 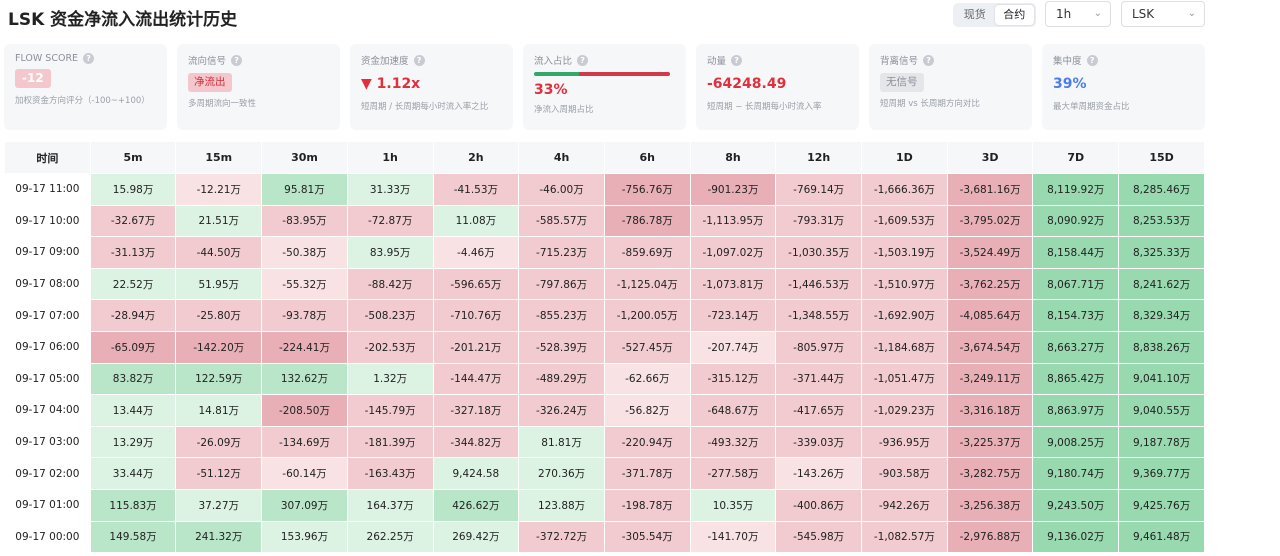 I want to click on inflow-ratio-value: 33%, so click(x=551, y=90).